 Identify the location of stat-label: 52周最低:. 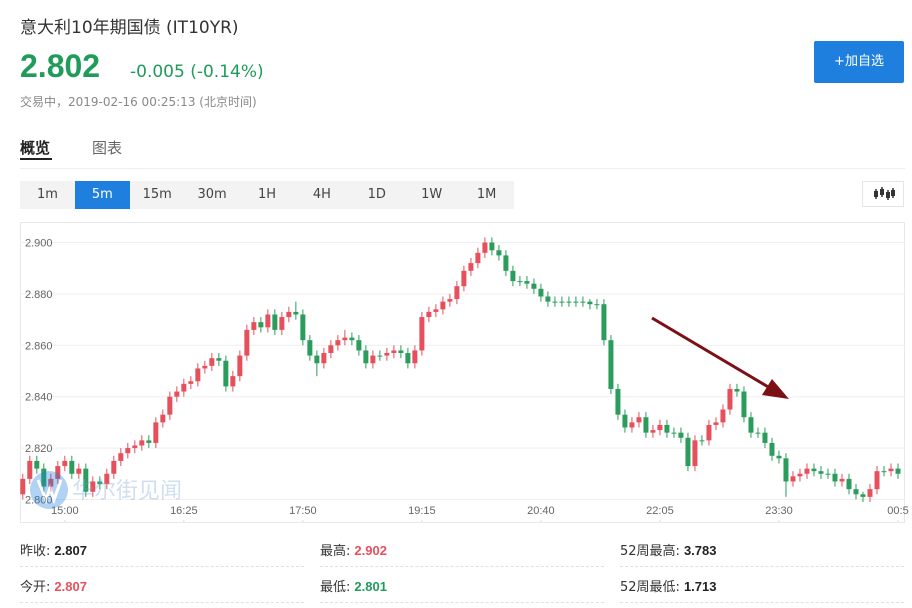
(650, 587).